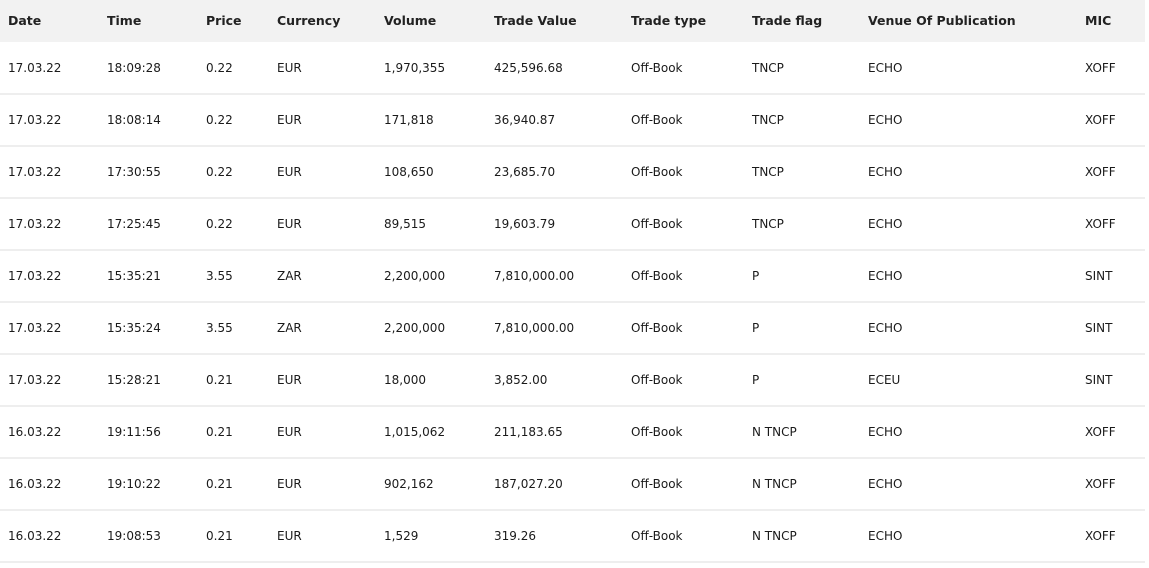 The width and height of the screenshot is (1149, 568). What do you see at coordinates (528, 484) in the screenshot?
I see `cell-trade-value: 187,027.20` at bounding box center [528, 484].